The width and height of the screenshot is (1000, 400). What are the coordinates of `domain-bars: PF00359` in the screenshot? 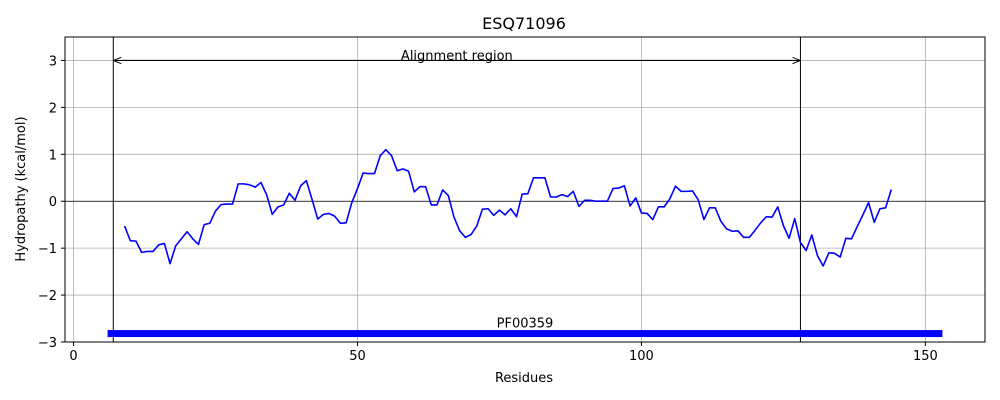 It's located at (525, 327).